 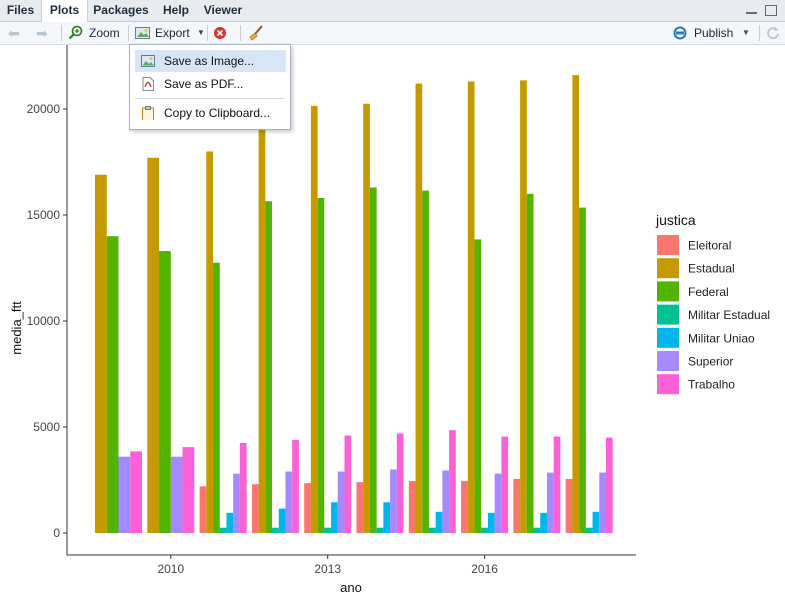 I want to click on chevron-down-icon: ▼, so click(x=201, y=32).